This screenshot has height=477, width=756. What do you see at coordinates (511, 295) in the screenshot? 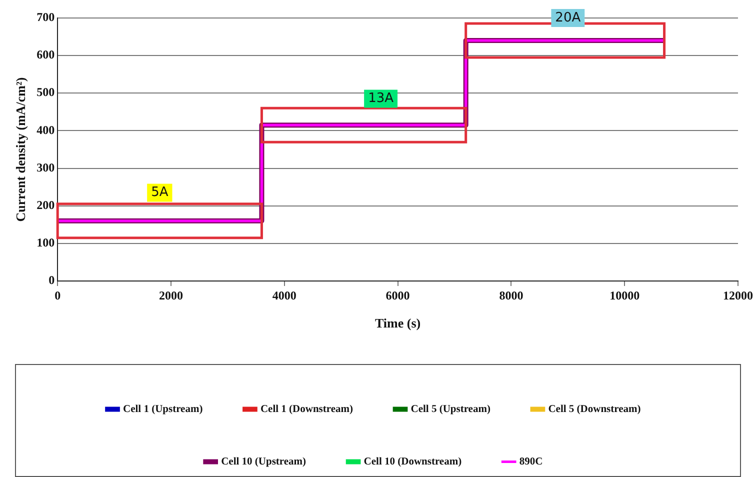
I see `x-tick-label: 8000` at bounding box center [511, 295].